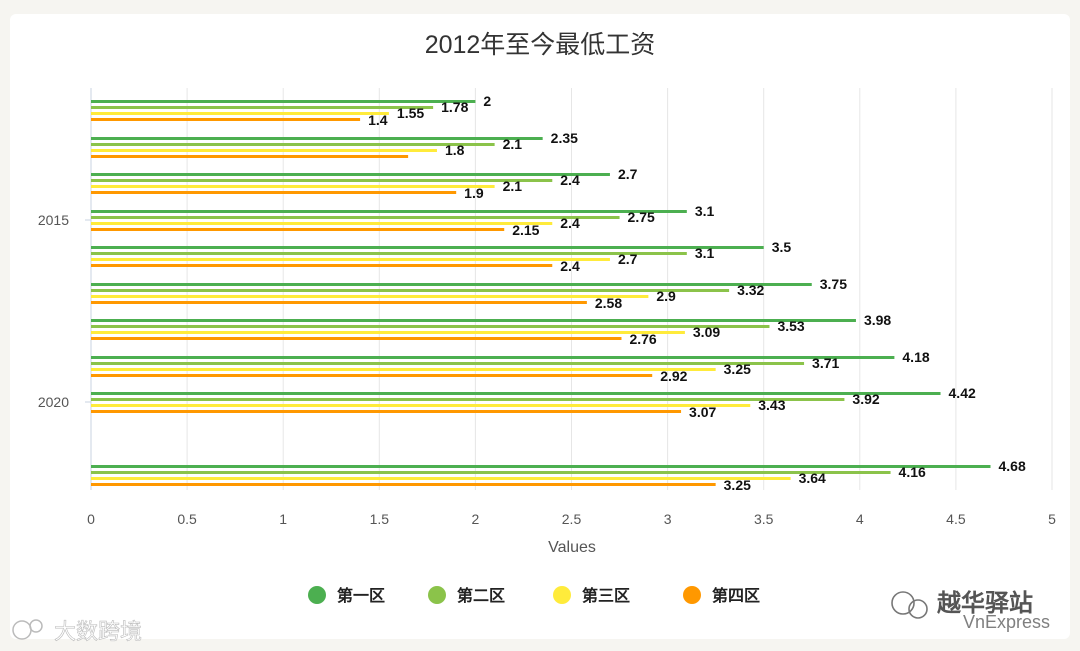  What do you see at coordinates (642, 339) in the screenshot?
I see `data-label: 2.76` at bounding box center [642, 339].